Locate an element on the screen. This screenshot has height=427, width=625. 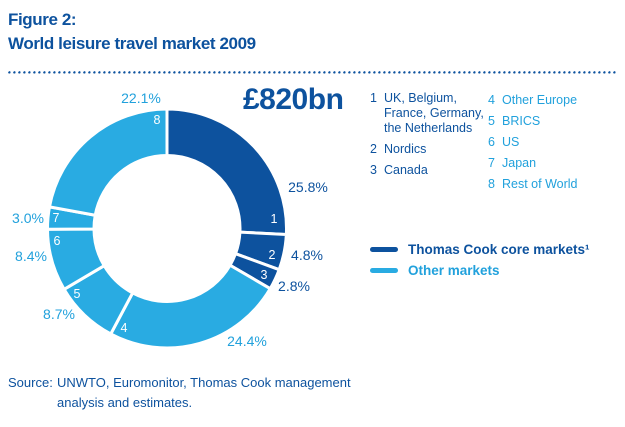
key-row-core: Thomas Cook core markets¹ is located at coordinates (480, 249).